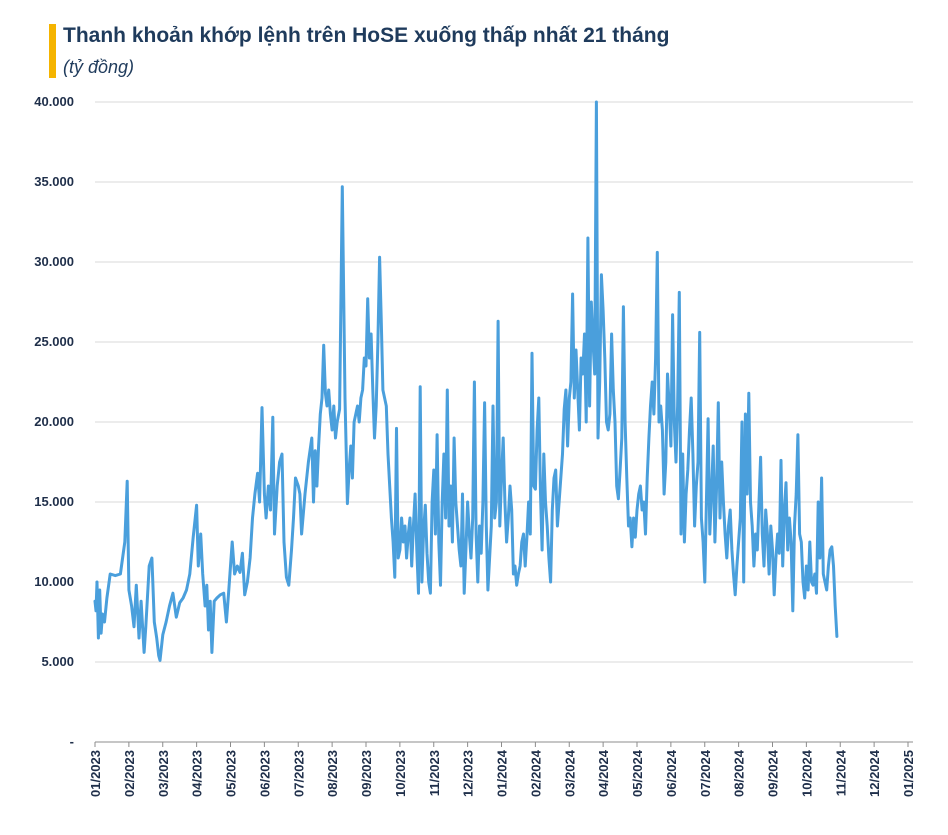 The height and width of the screenshot is (835, 948). Describe the element at coordinates (54, 261) in the screenshot. I see `y-tick-label: 30.000` at that location.